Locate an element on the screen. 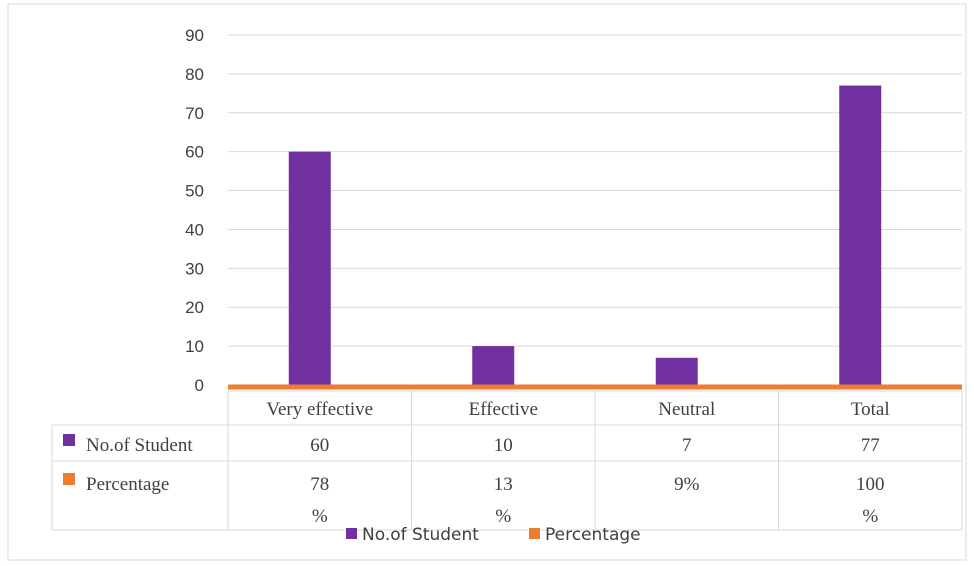 This screenshot has width=974, height=566. y-axis-ticks: 0 10 20 30 40 50 60 70 80 90 is located at coordinates (194, 210).